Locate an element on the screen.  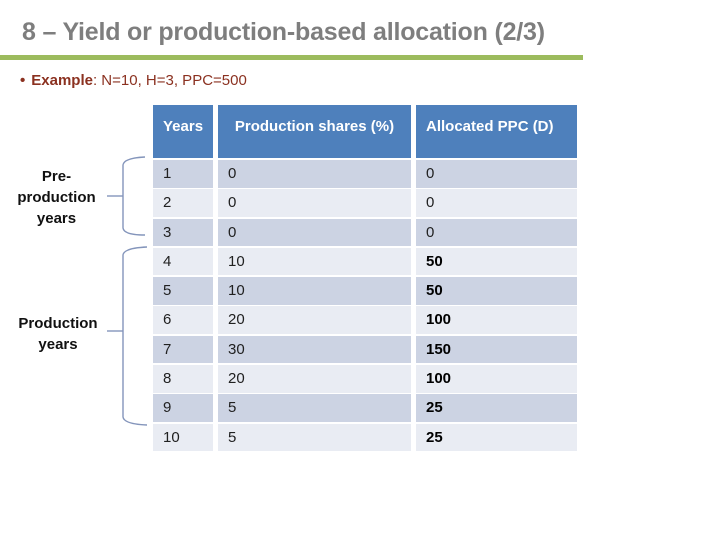
table-row: 9 5 25 is located at coordinates (365, 408).